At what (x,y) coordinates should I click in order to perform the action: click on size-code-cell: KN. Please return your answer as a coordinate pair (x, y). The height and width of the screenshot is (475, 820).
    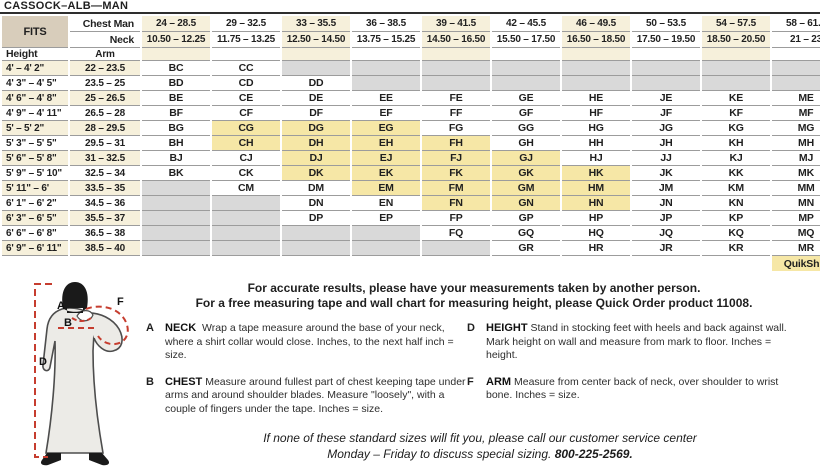
    Looking at the image, I should click on (736, 203).